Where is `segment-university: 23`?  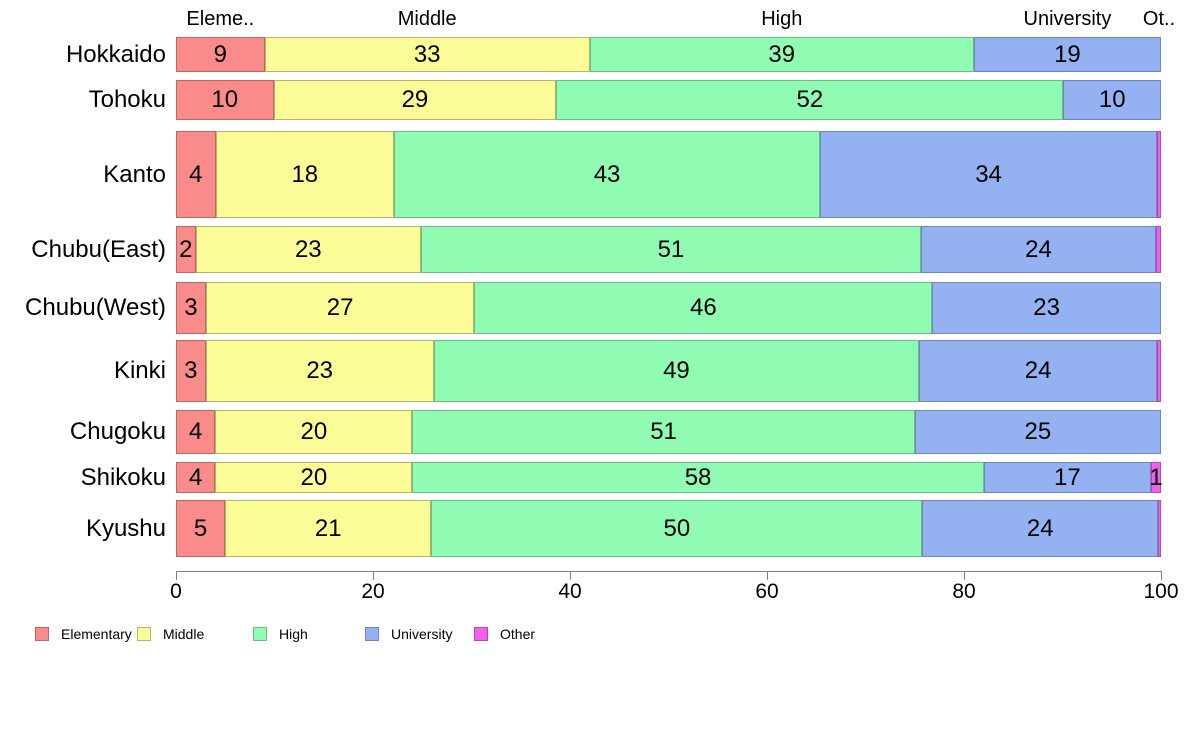 segment-university: 23 is located at coordinates (1046, 308).